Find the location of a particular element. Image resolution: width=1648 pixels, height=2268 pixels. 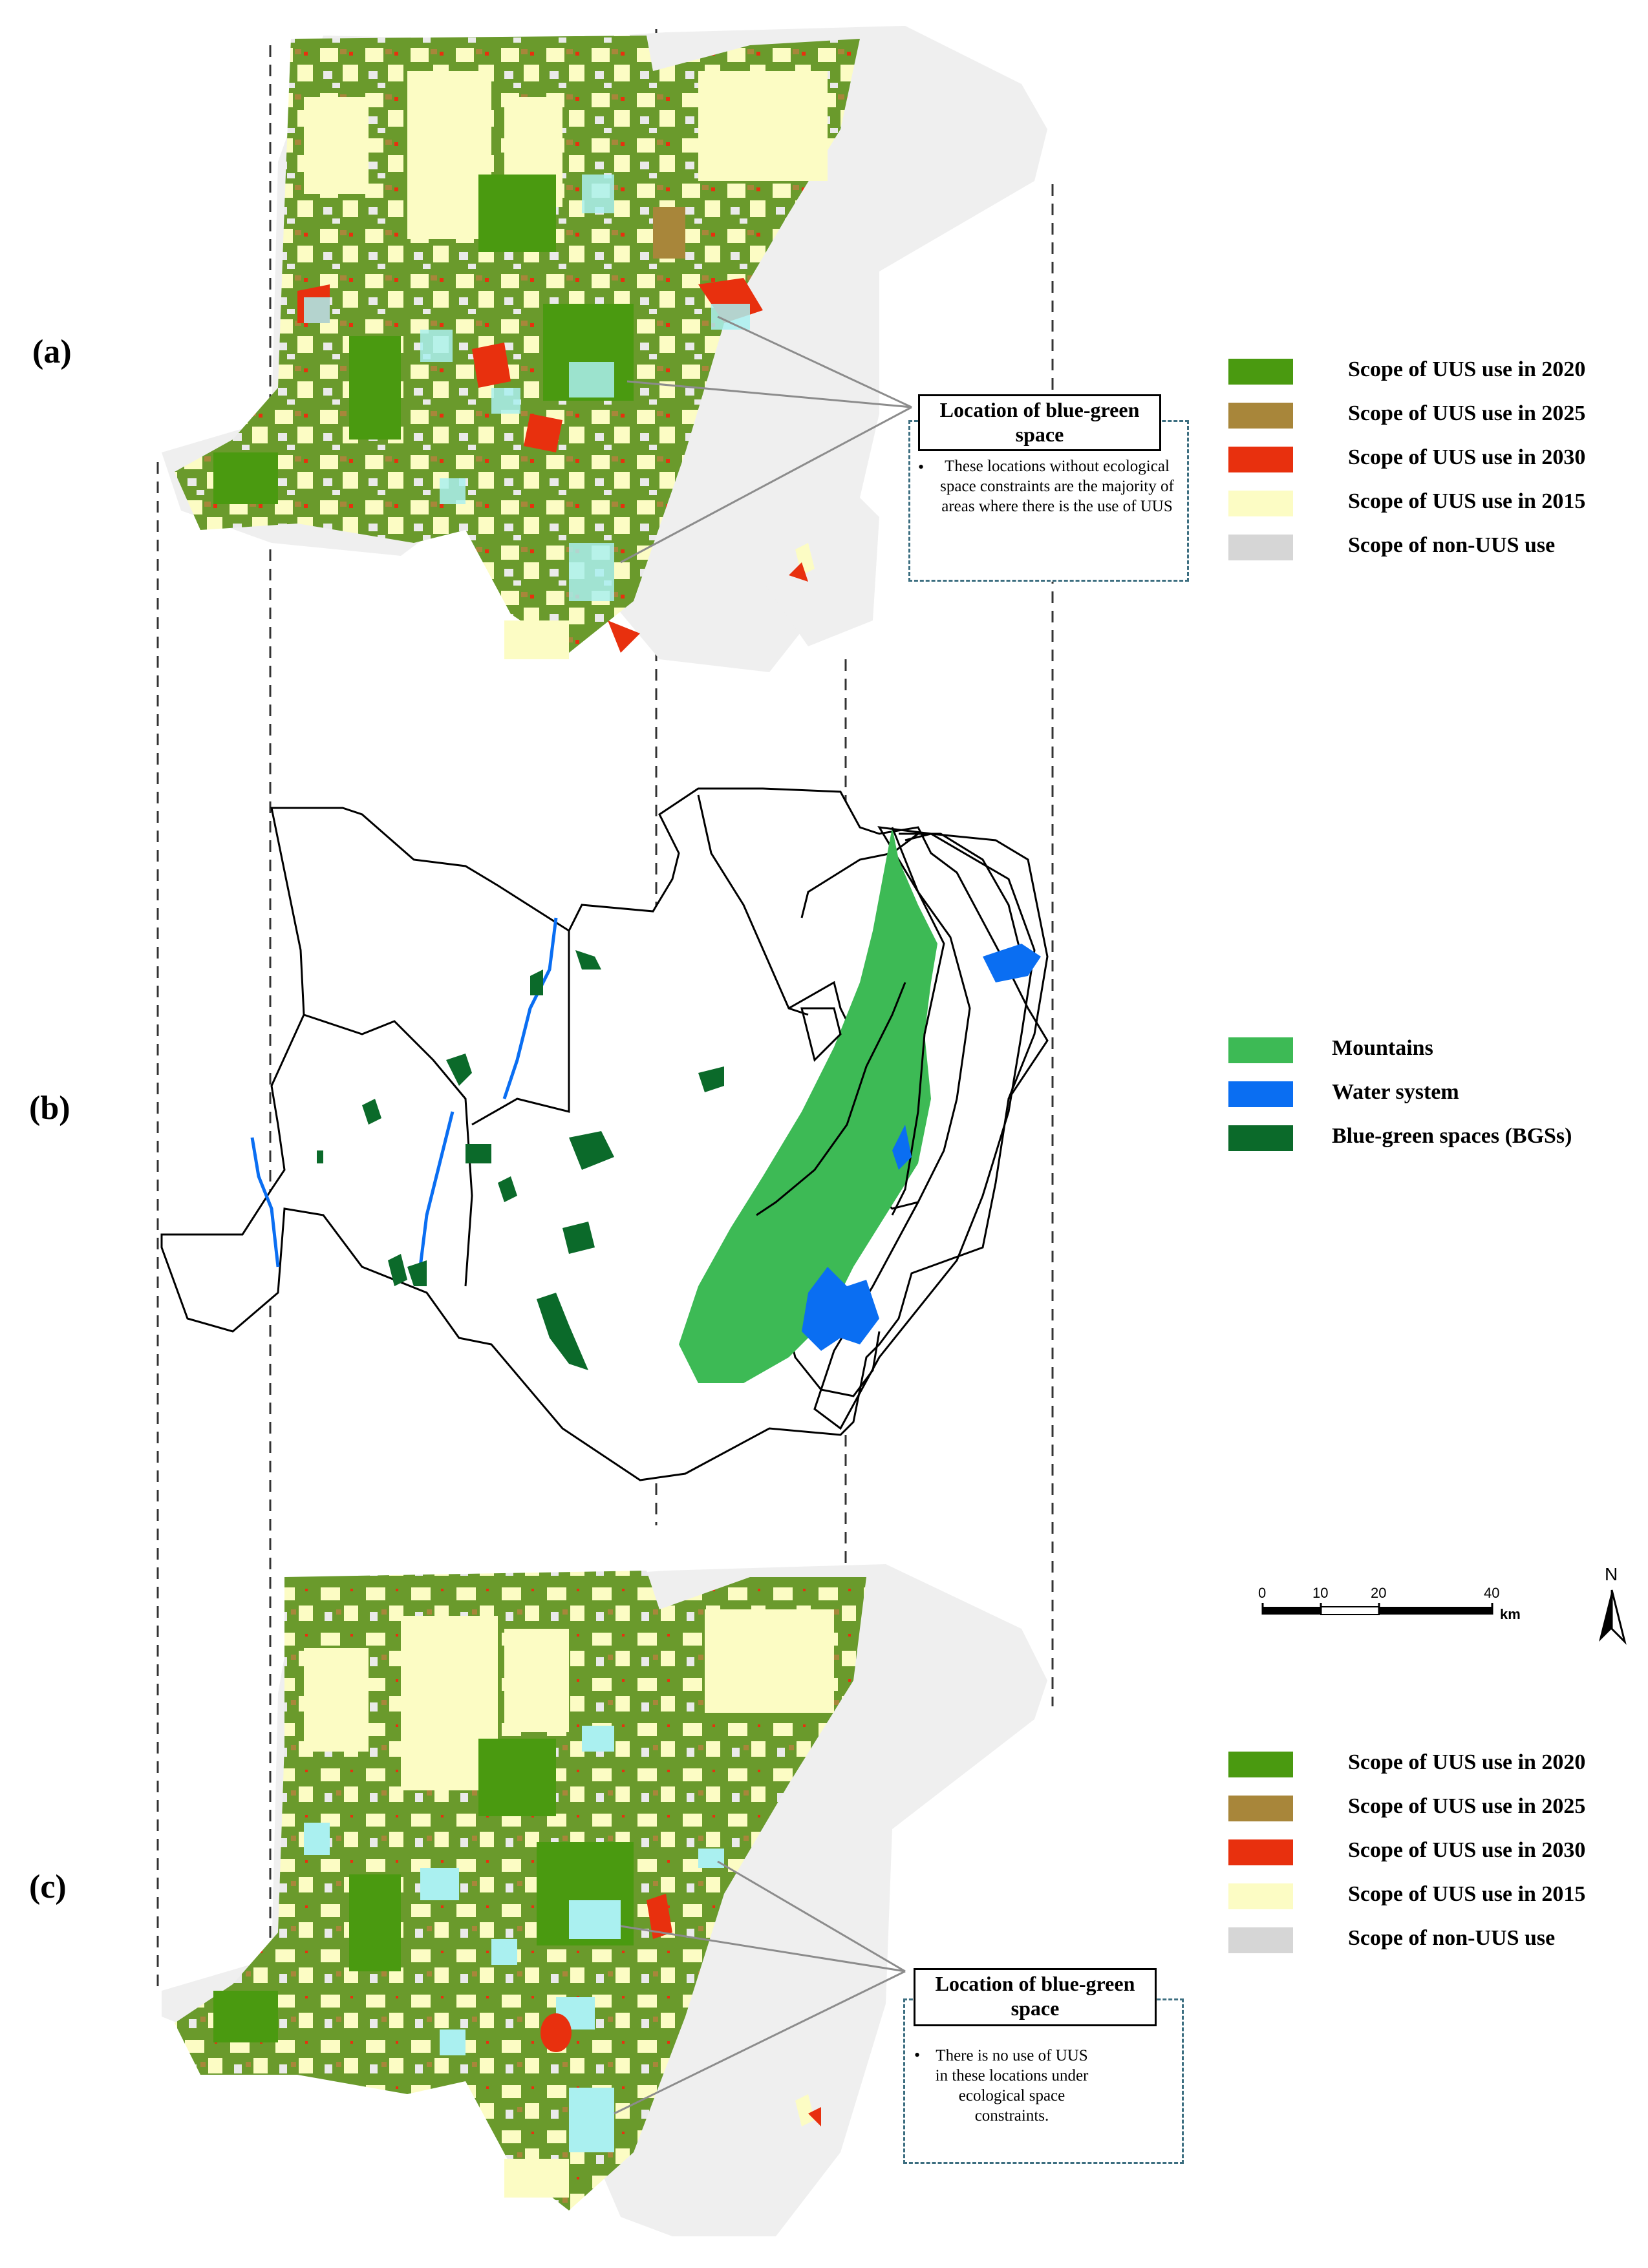

scale-tick-0: 0 is located at coordinates (1262, 1593).